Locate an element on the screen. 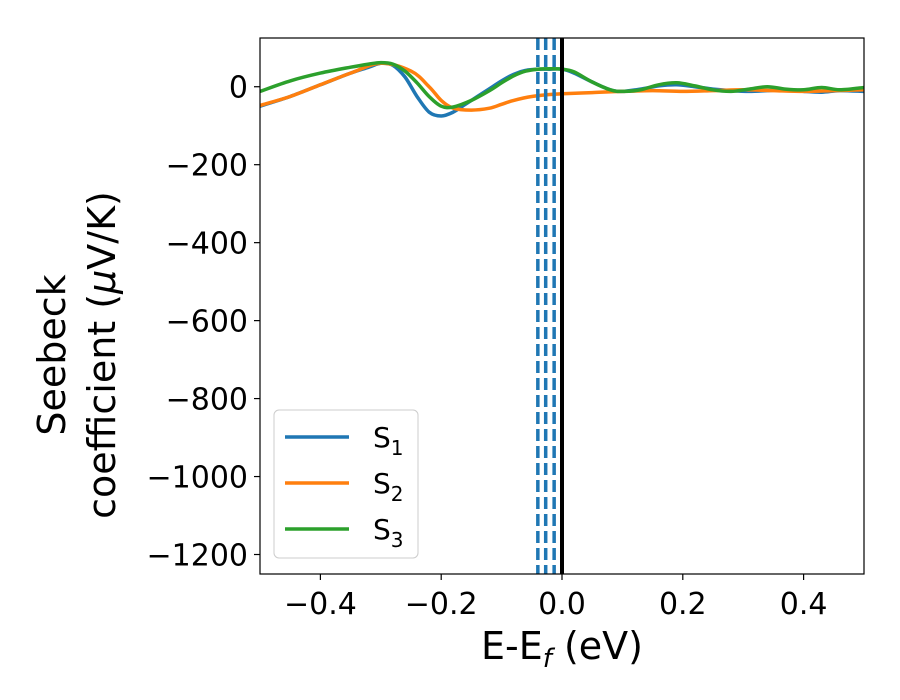 The image size is (900, 700). y-axis: 0 −200 −400 −600 −800 −1000 −1200 is located at coordinates (203, 322).